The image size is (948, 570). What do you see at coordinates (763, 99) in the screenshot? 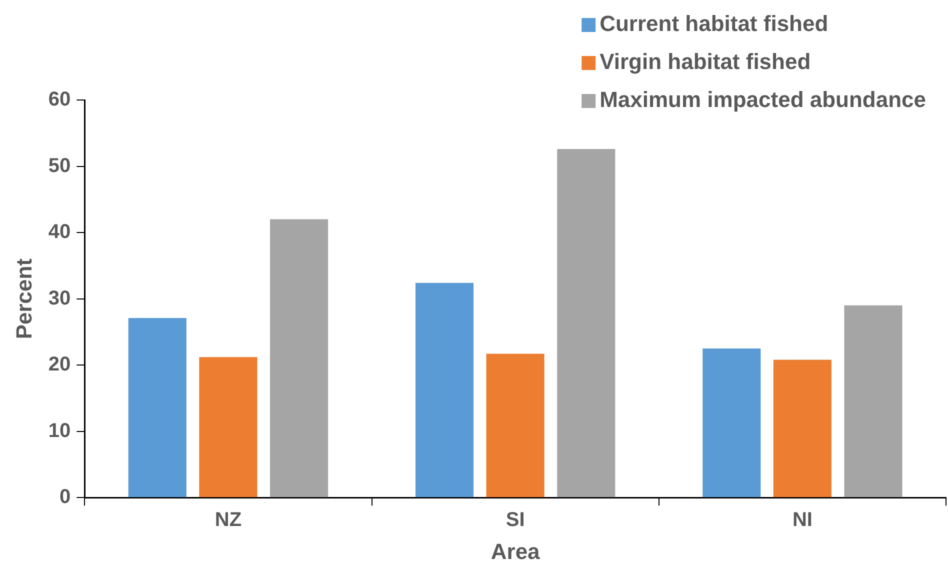
I see `legend-label: Maximum impacted abundance` at bounding box center [763, 99].